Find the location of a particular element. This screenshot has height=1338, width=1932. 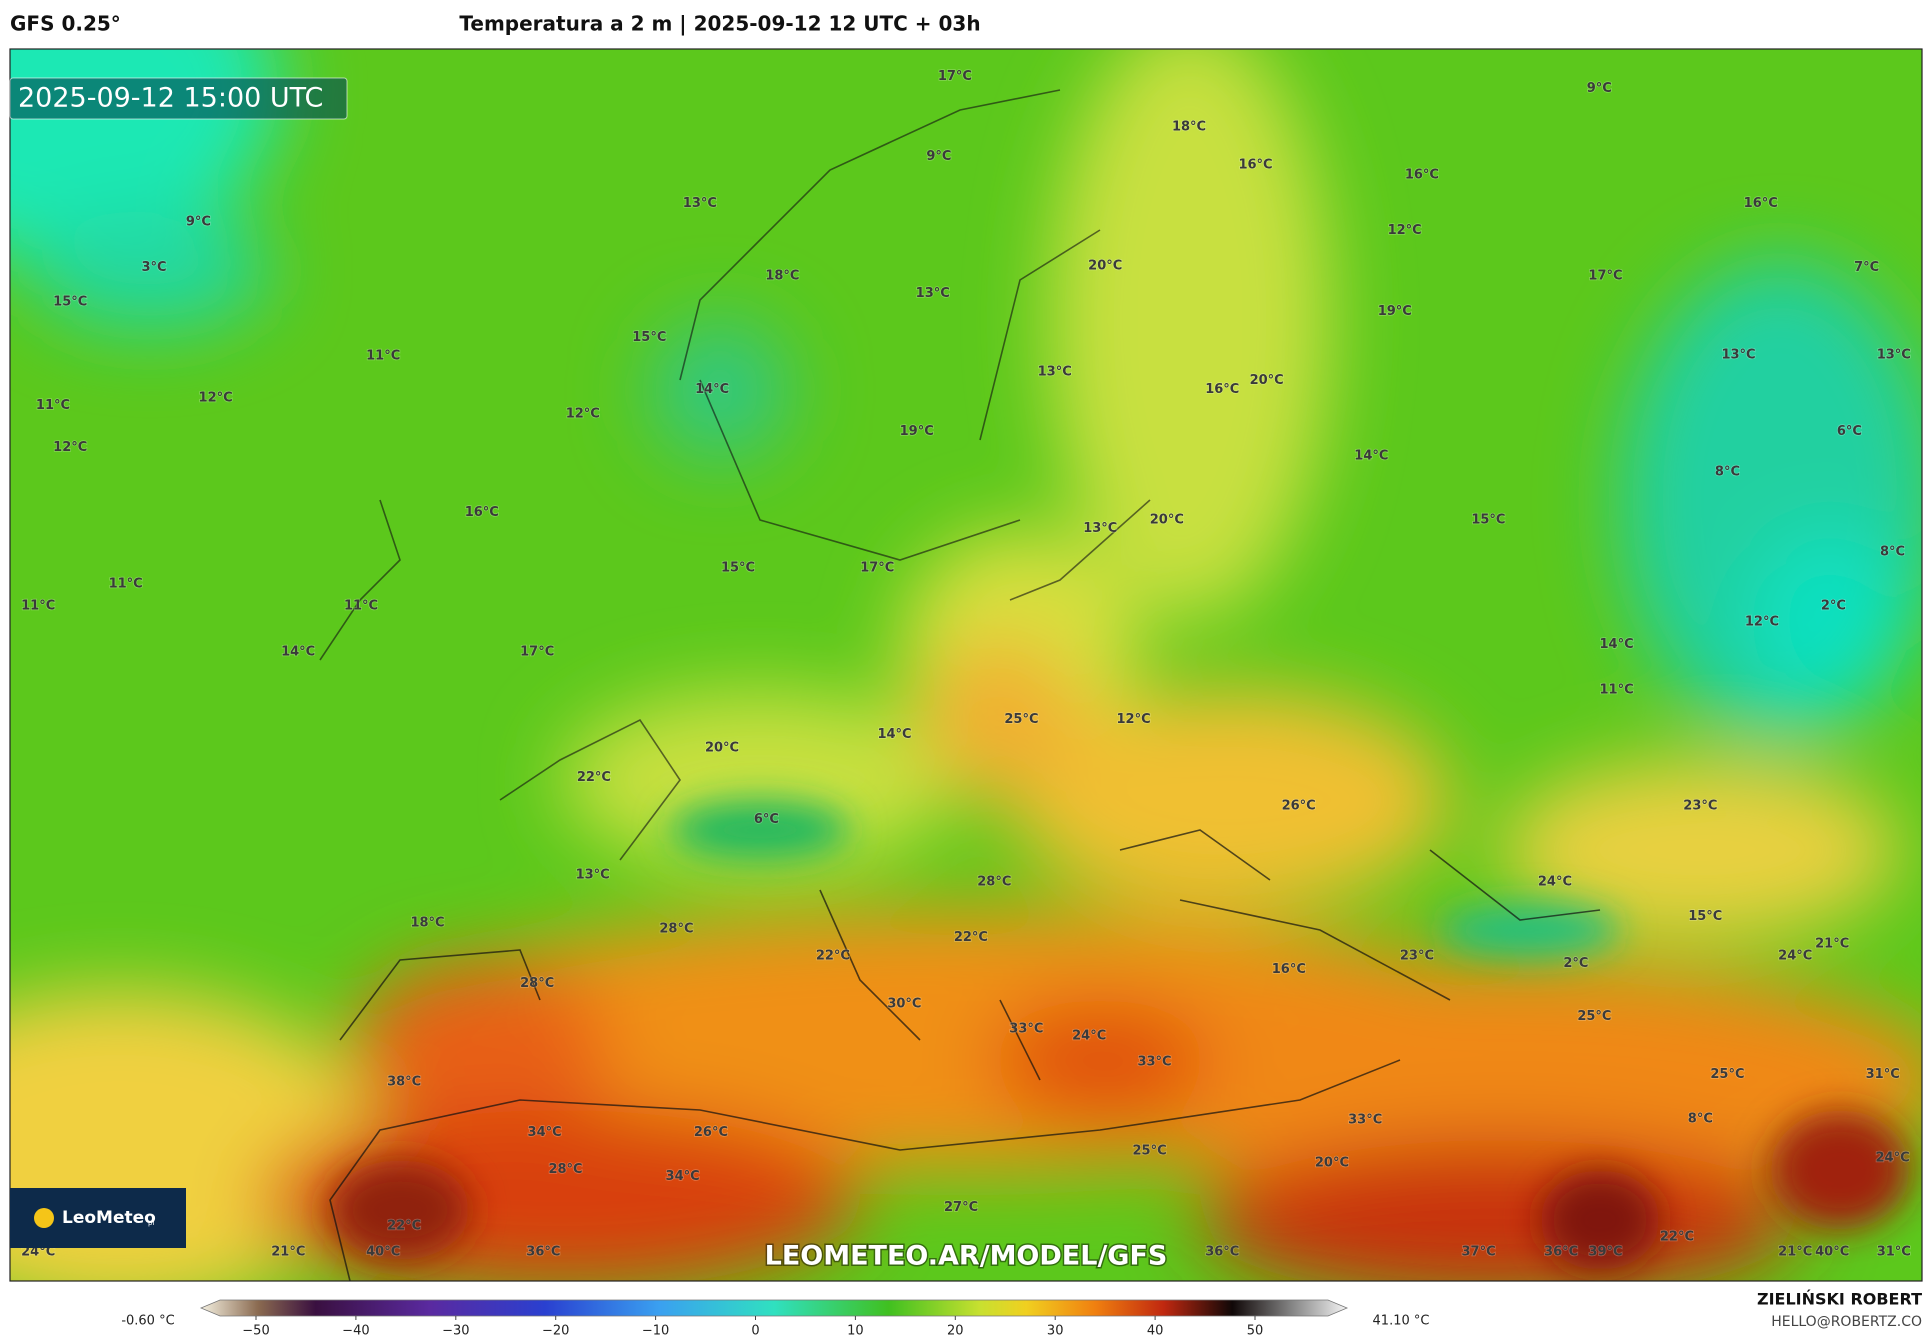

timestamp-box is located at coordinates (178, 98).